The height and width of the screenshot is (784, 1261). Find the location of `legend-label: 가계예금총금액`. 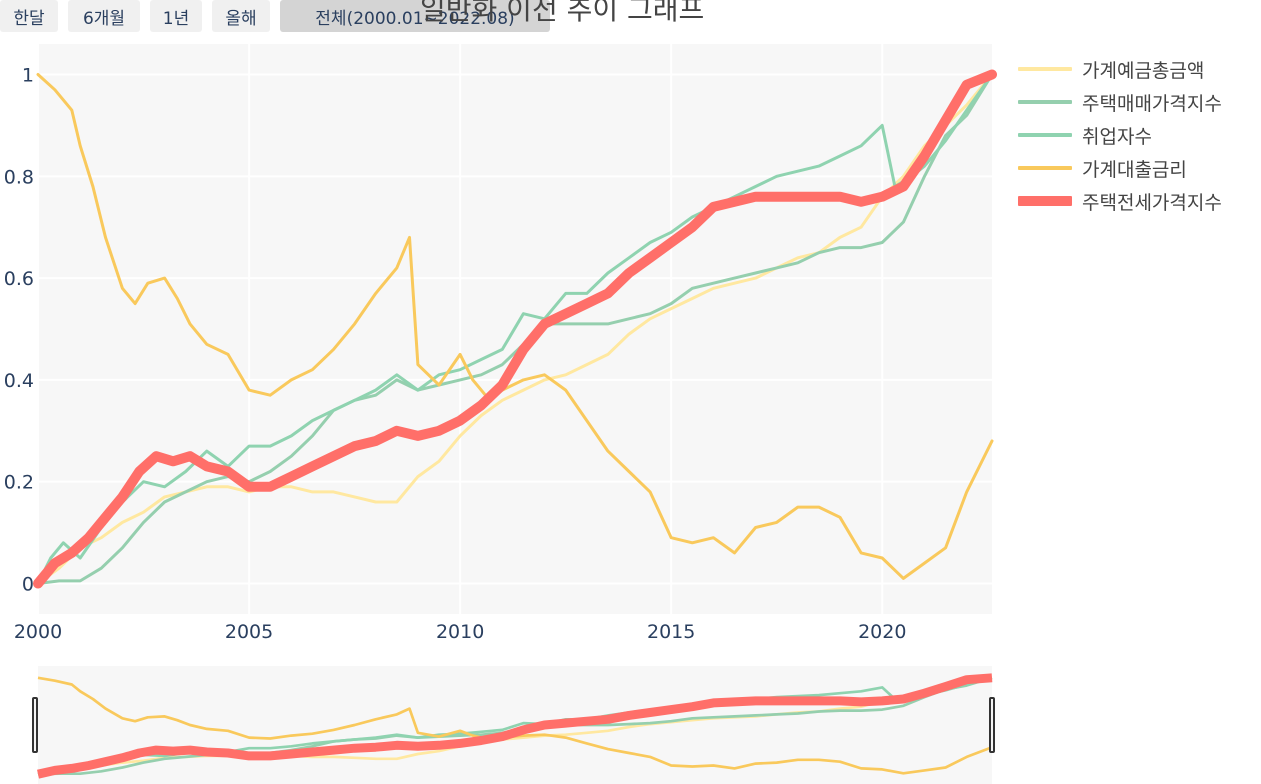

legend-label: 가계예금총금액 is located at coordinates (1143, 70).